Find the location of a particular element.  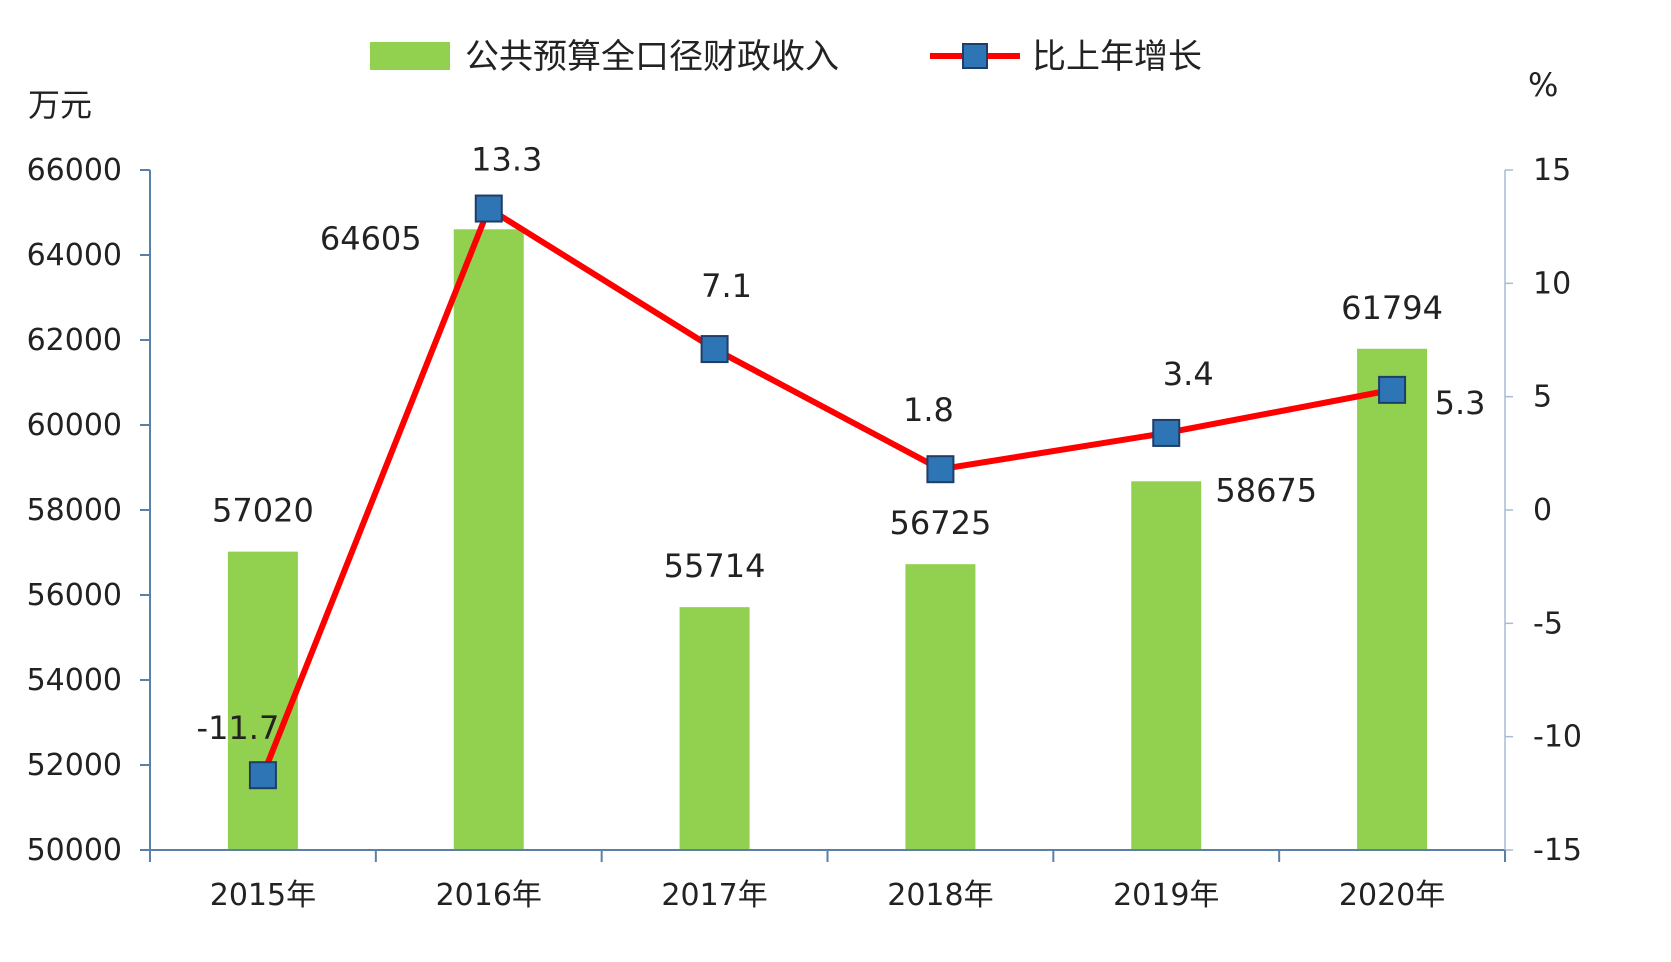

growth-value-label: 5.3 is located at coordinates (1460, 403).